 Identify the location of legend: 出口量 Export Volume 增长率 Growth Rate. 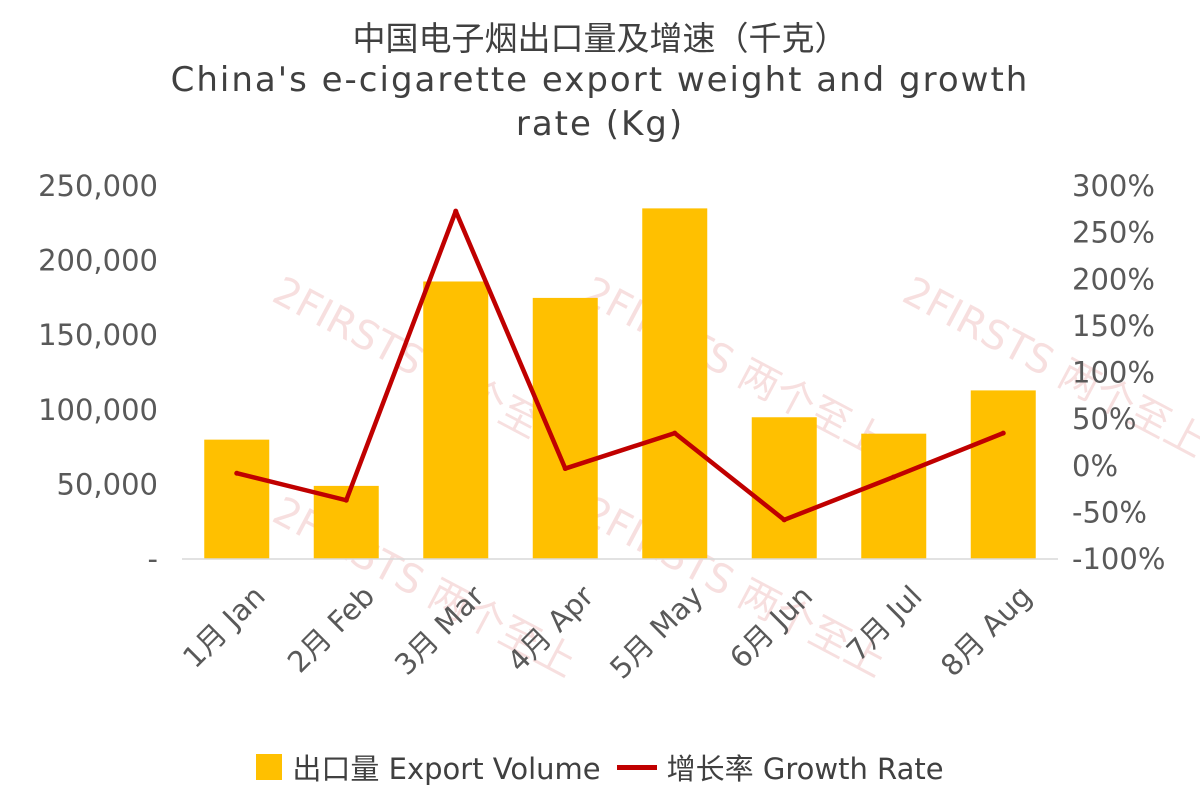
(600, 767).